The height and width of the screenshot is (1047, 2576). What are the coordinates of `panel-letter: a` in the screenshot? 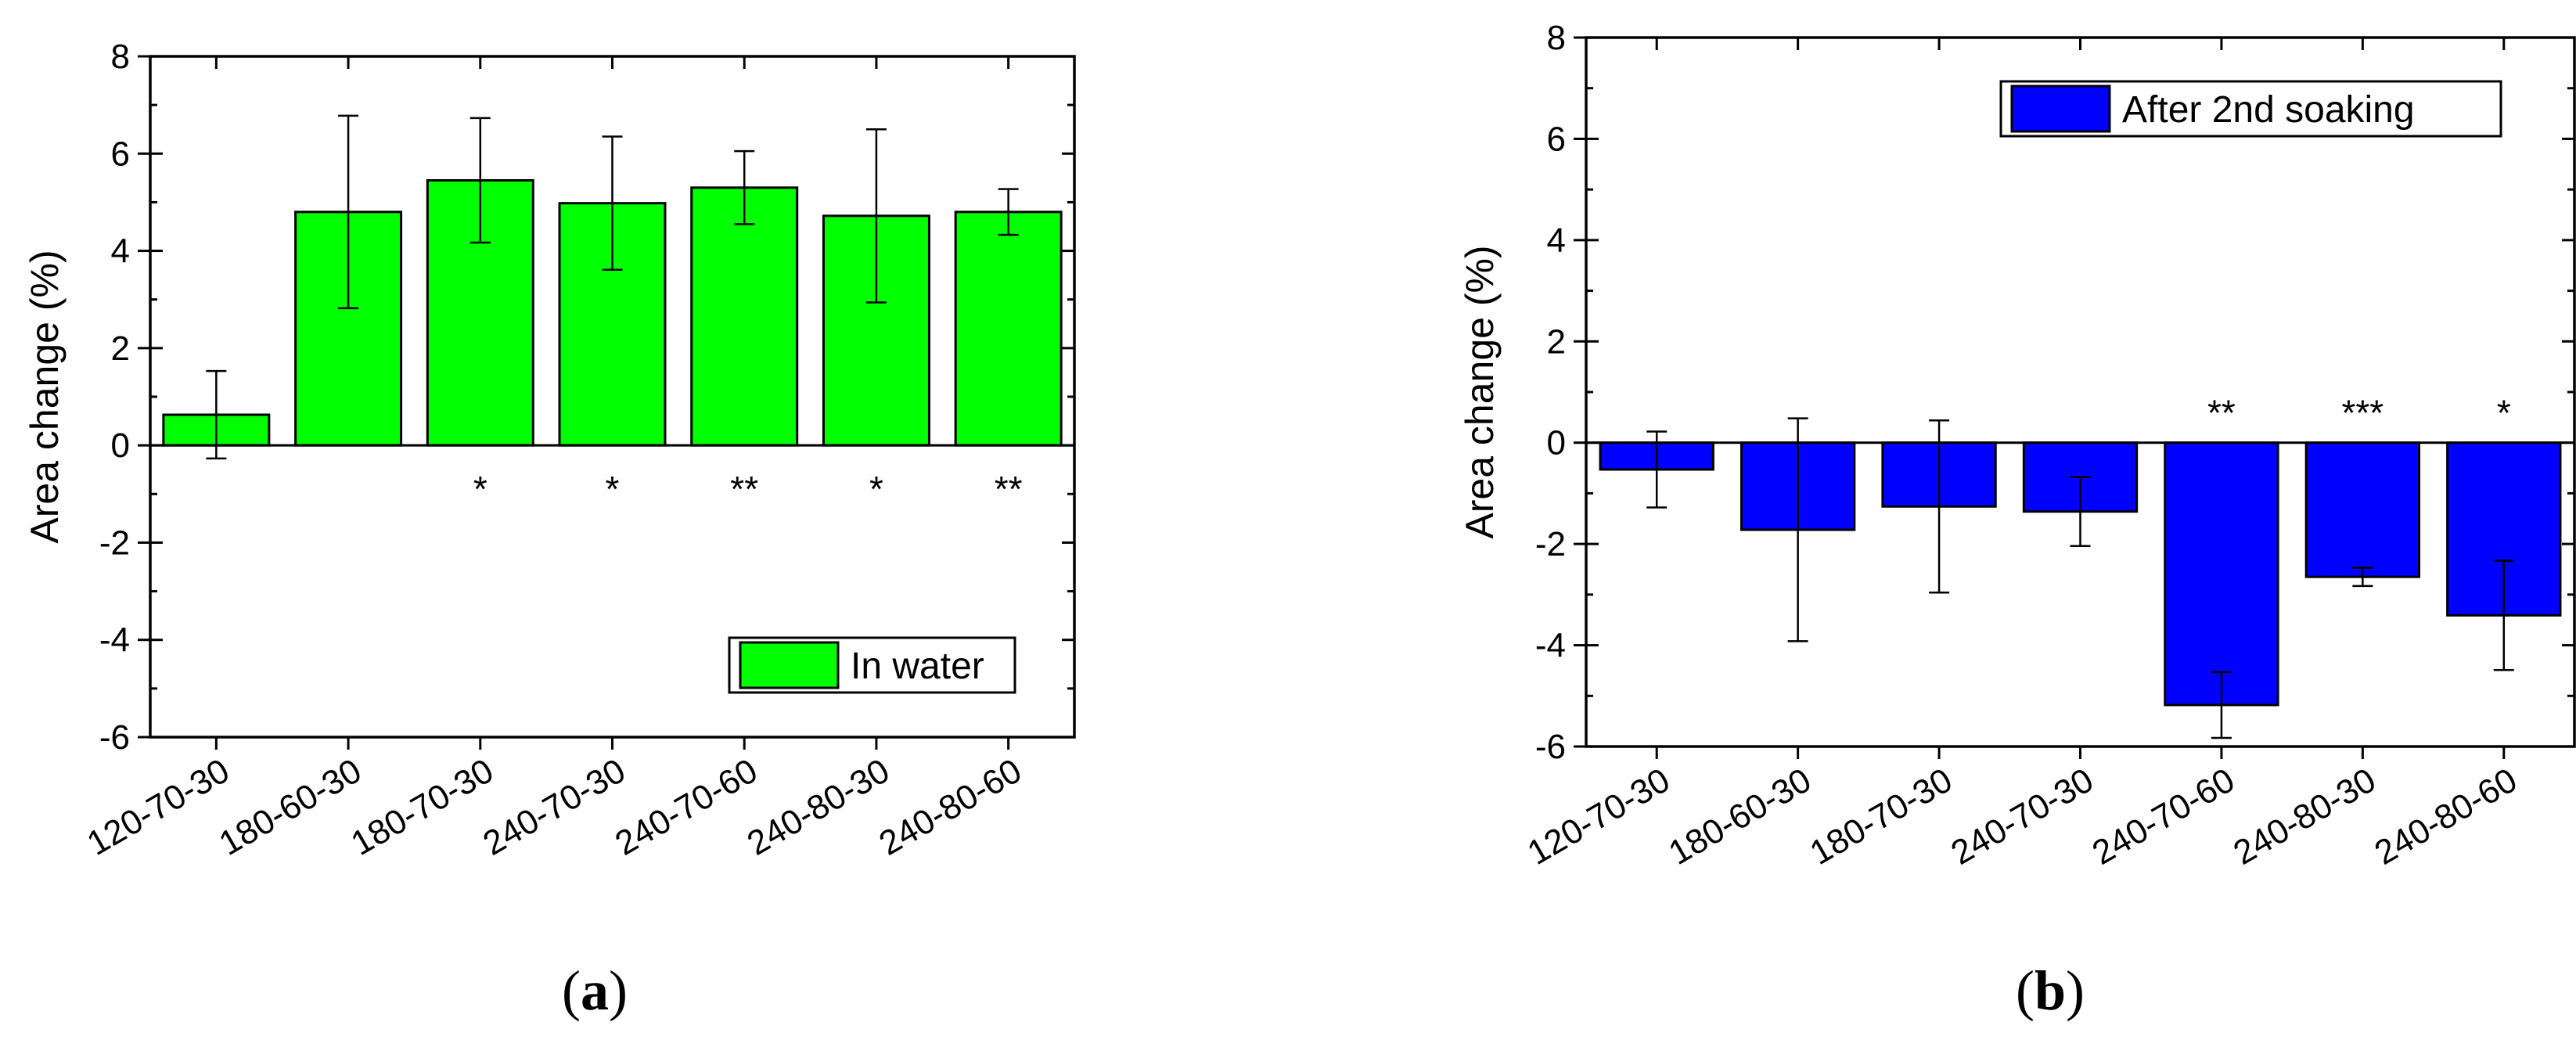 It's located at (595, 991).